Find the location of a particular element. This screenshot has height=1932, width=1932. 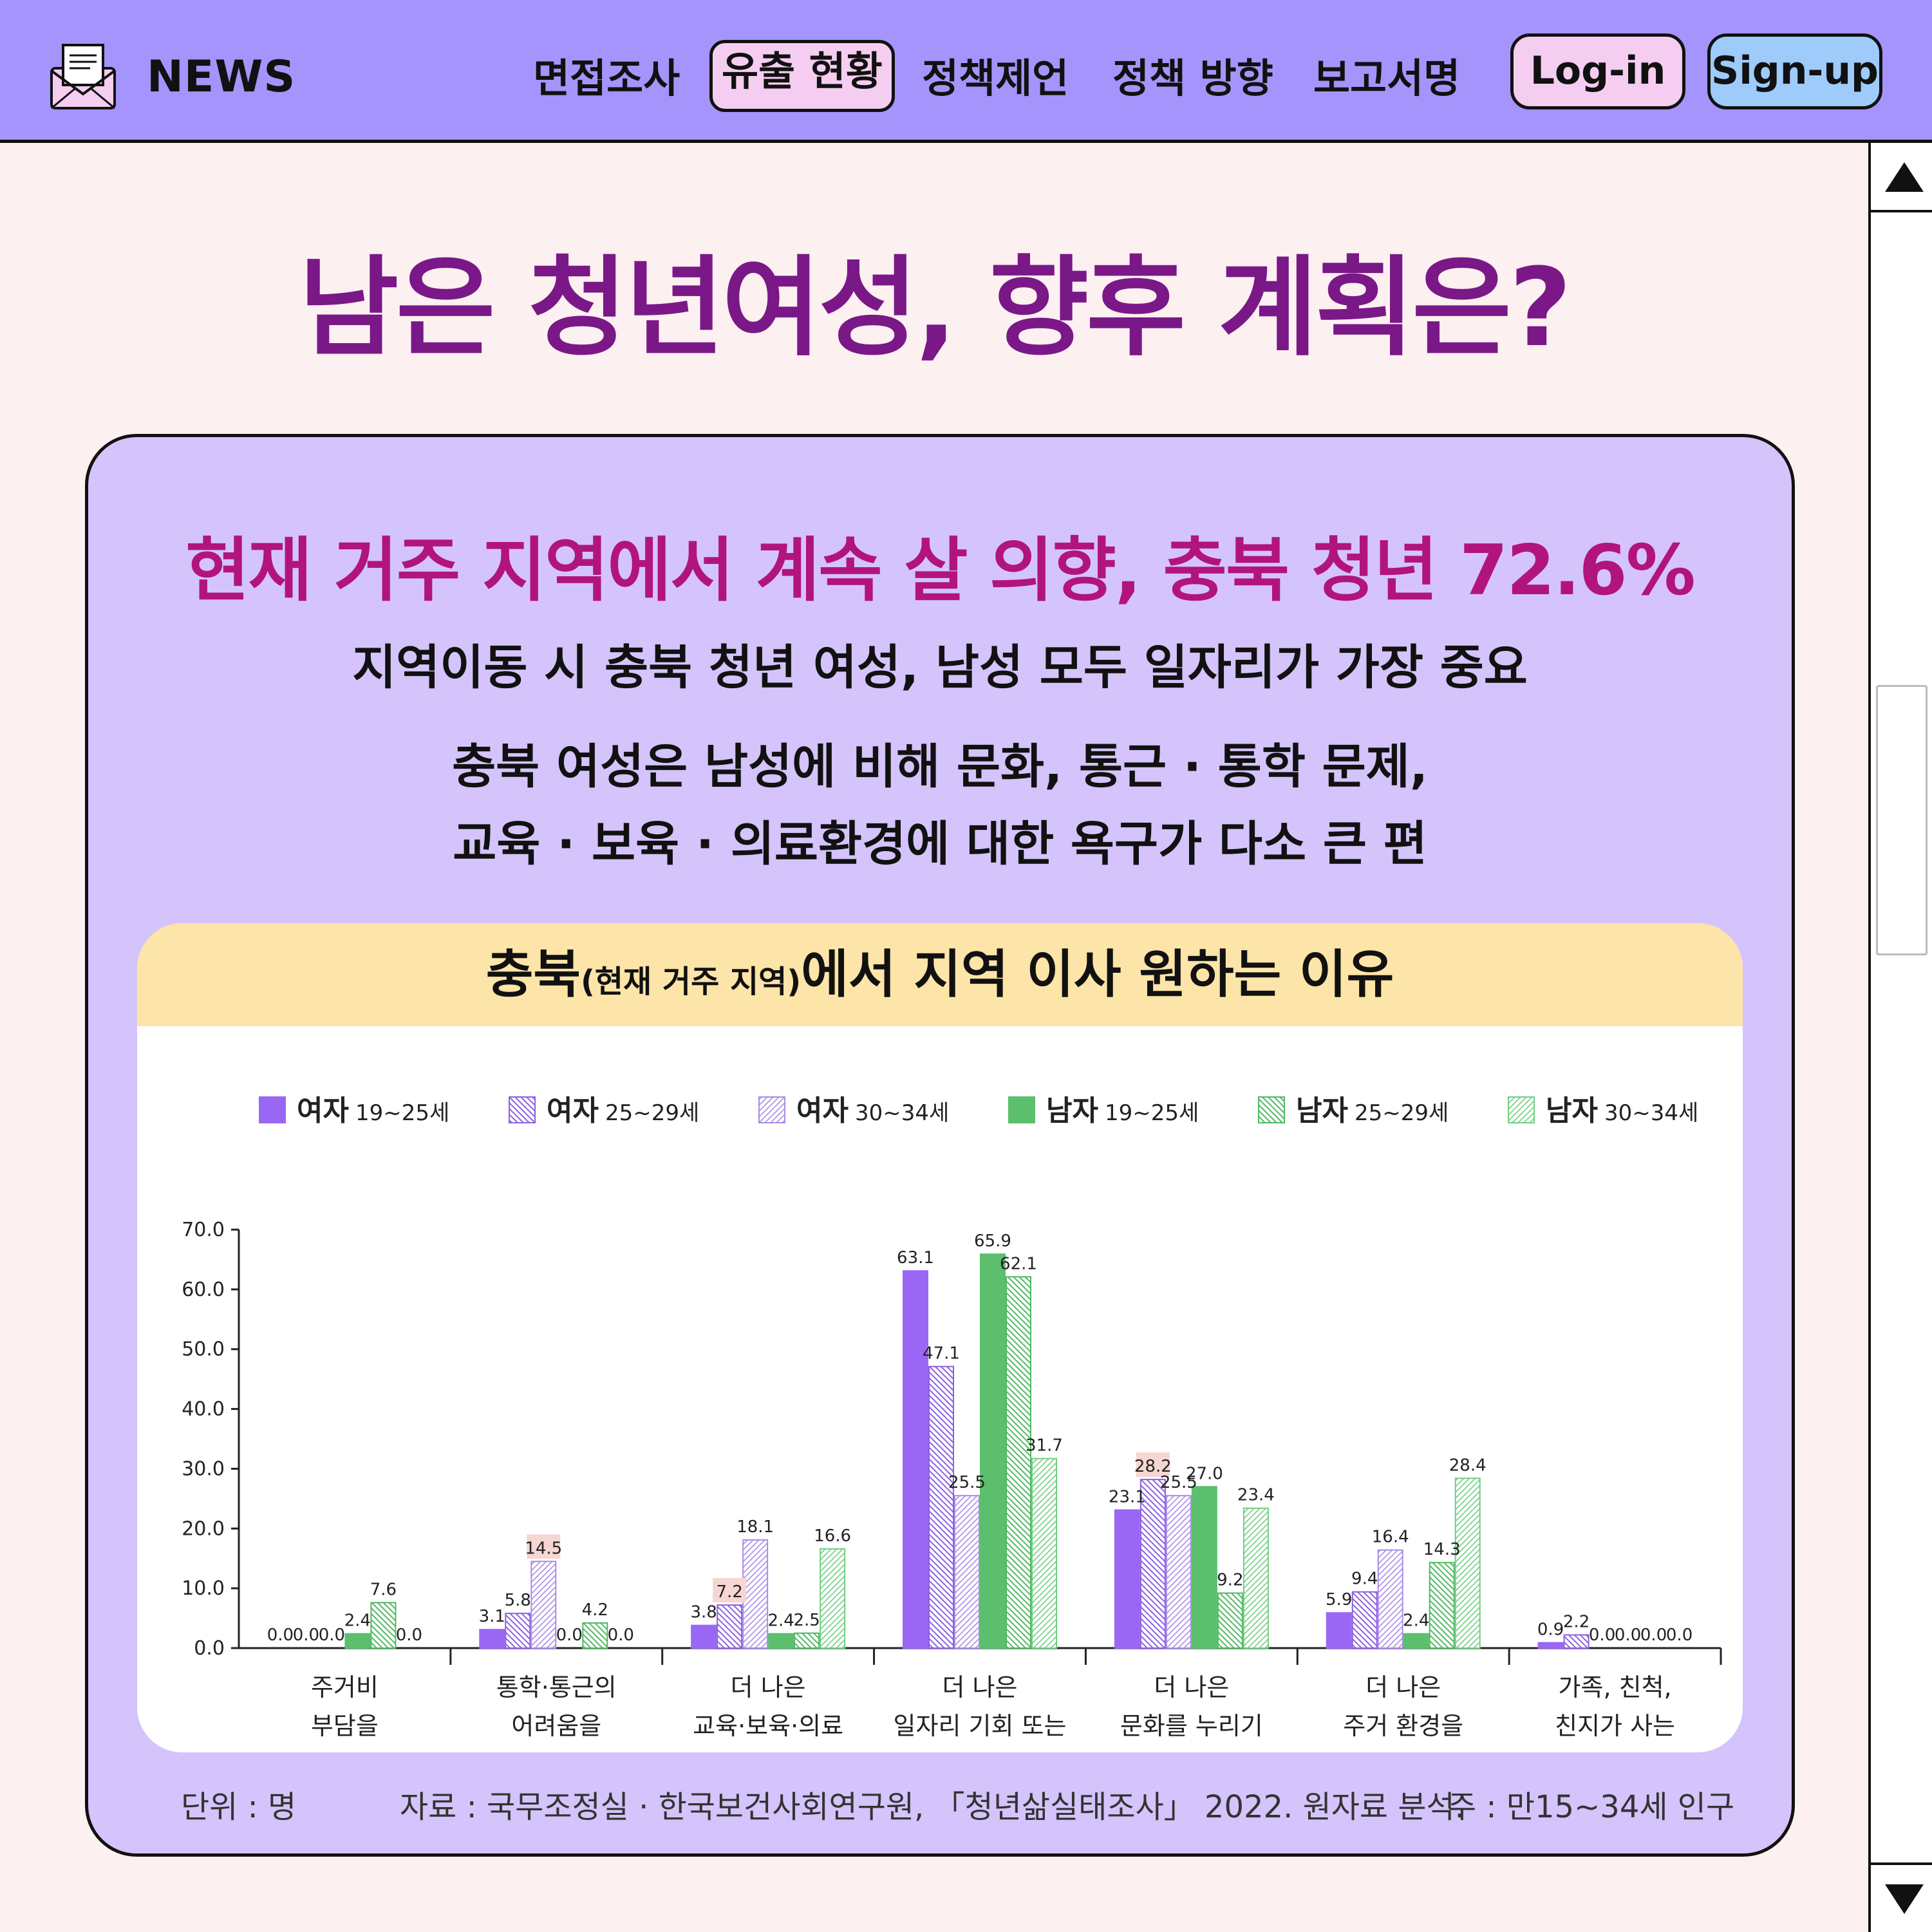

nav-report: 보고서명 is located at coordinates (1387, 78).